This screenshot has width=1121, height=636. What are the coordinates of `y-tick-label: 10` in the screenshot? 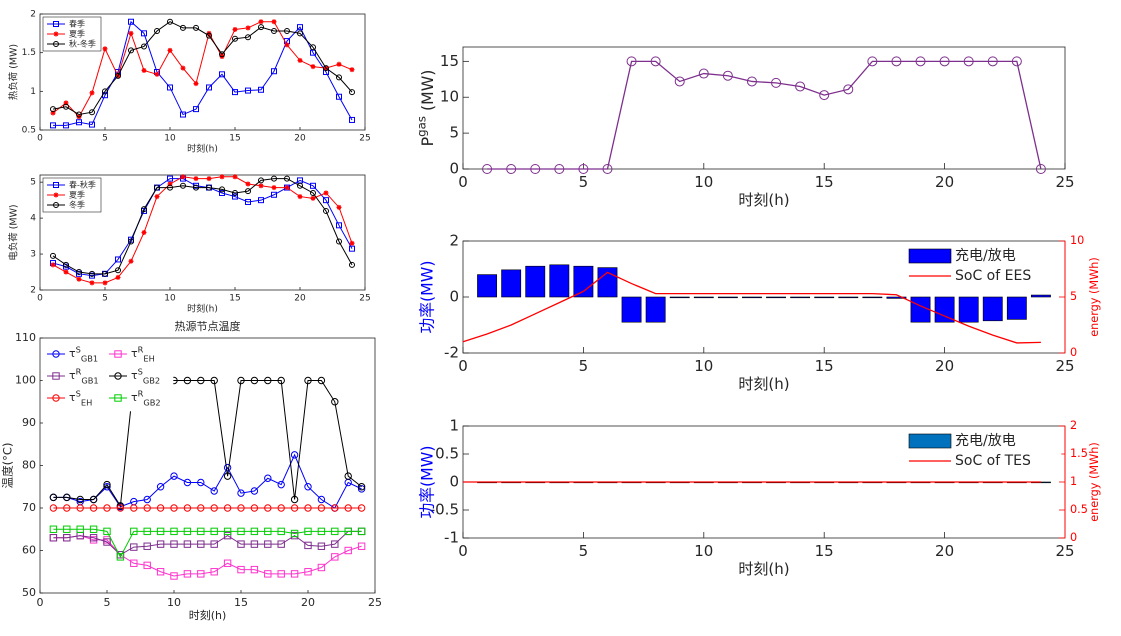 It's located at (449, 97).